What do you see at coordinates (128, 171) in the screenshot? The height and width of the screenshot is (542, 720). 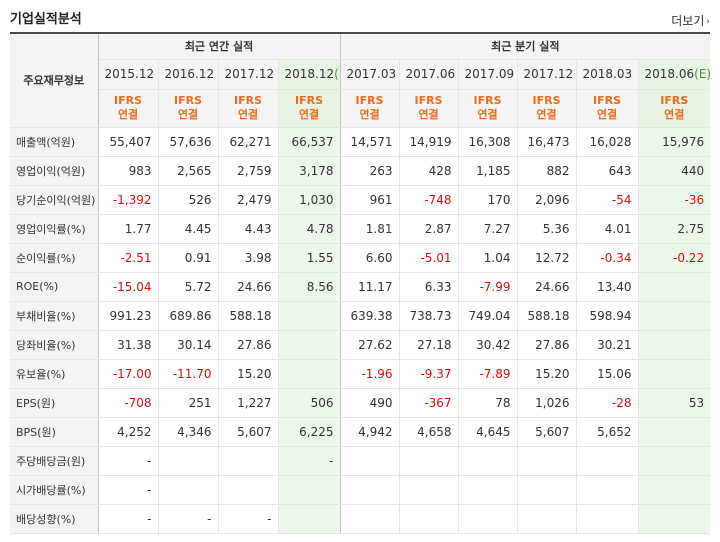 I see `table-cell: 983` at bounding box center [128, 171].